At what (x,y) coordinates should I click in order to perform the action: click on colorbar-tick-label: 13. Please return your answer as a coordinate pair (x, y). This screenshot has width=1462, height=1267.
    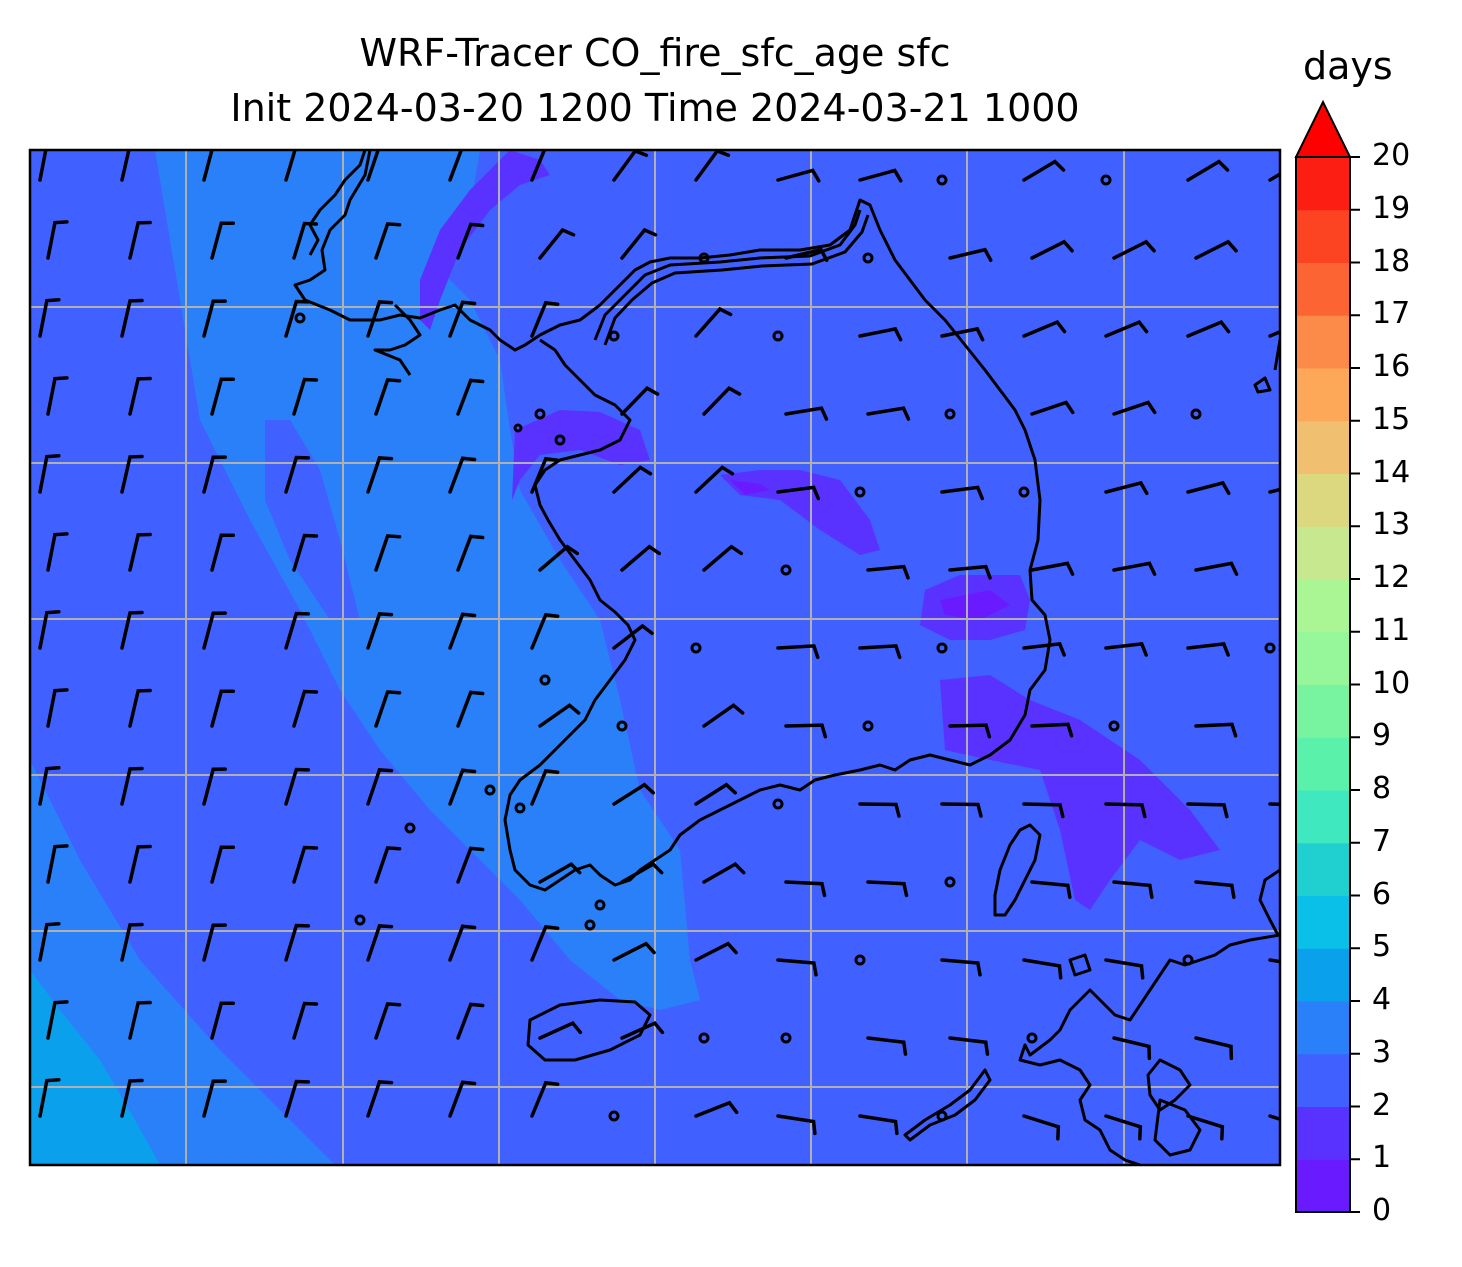
    Looking at the image, I should click on (1391, 525).